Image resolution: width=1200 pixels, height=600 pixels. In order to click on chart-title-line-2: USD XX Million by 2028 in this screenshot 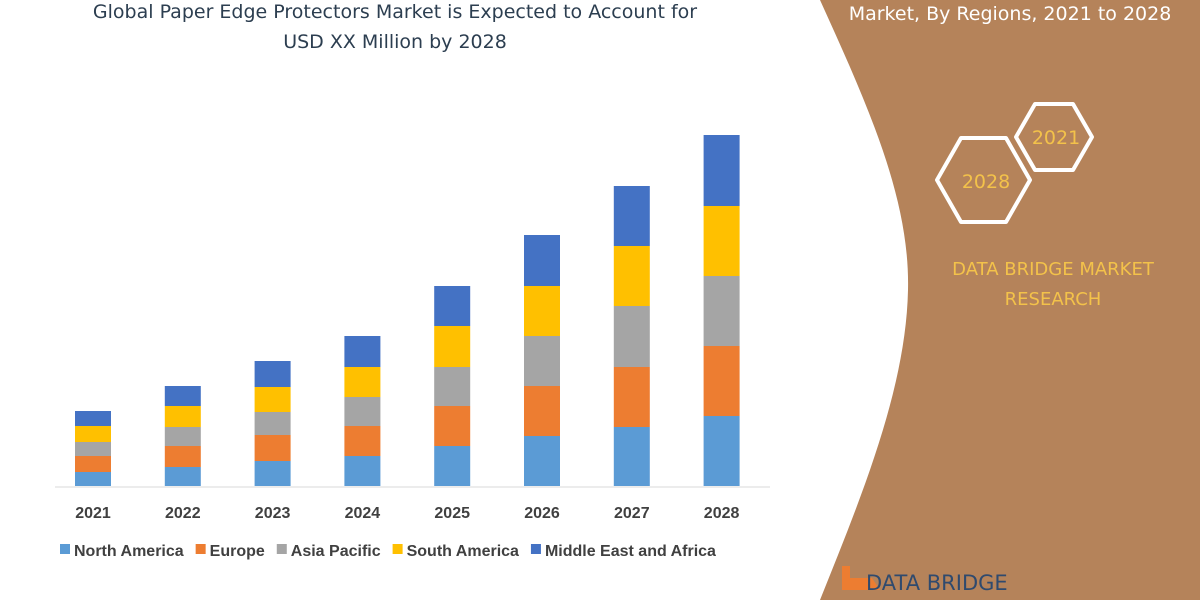, I will do `click(395, 42)`.